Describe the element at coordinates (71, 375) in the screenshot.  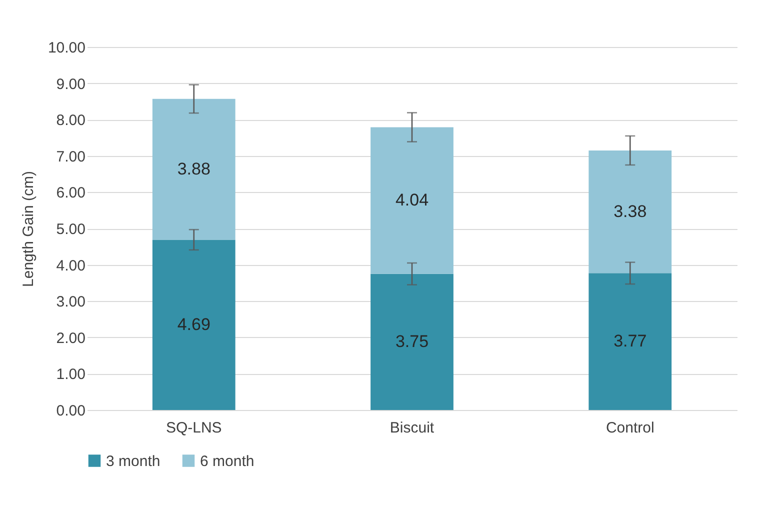
I see `y-tick-label: 1.00` at that location.